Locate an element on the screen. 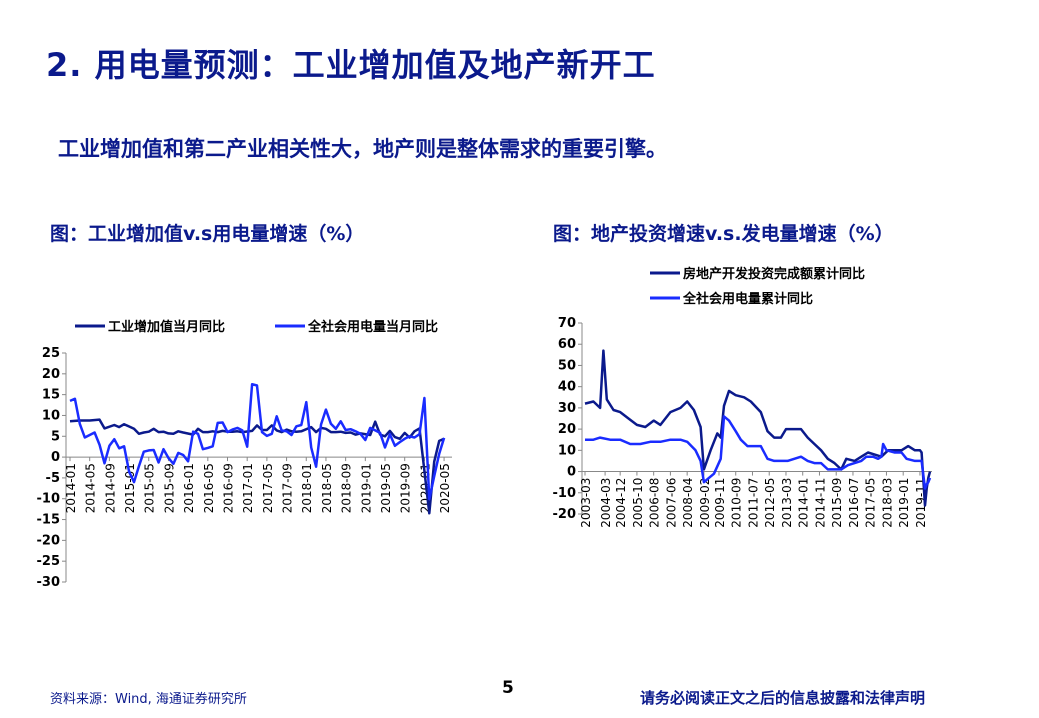  y-tick-label: -25 is located at coordinates (49, 561).